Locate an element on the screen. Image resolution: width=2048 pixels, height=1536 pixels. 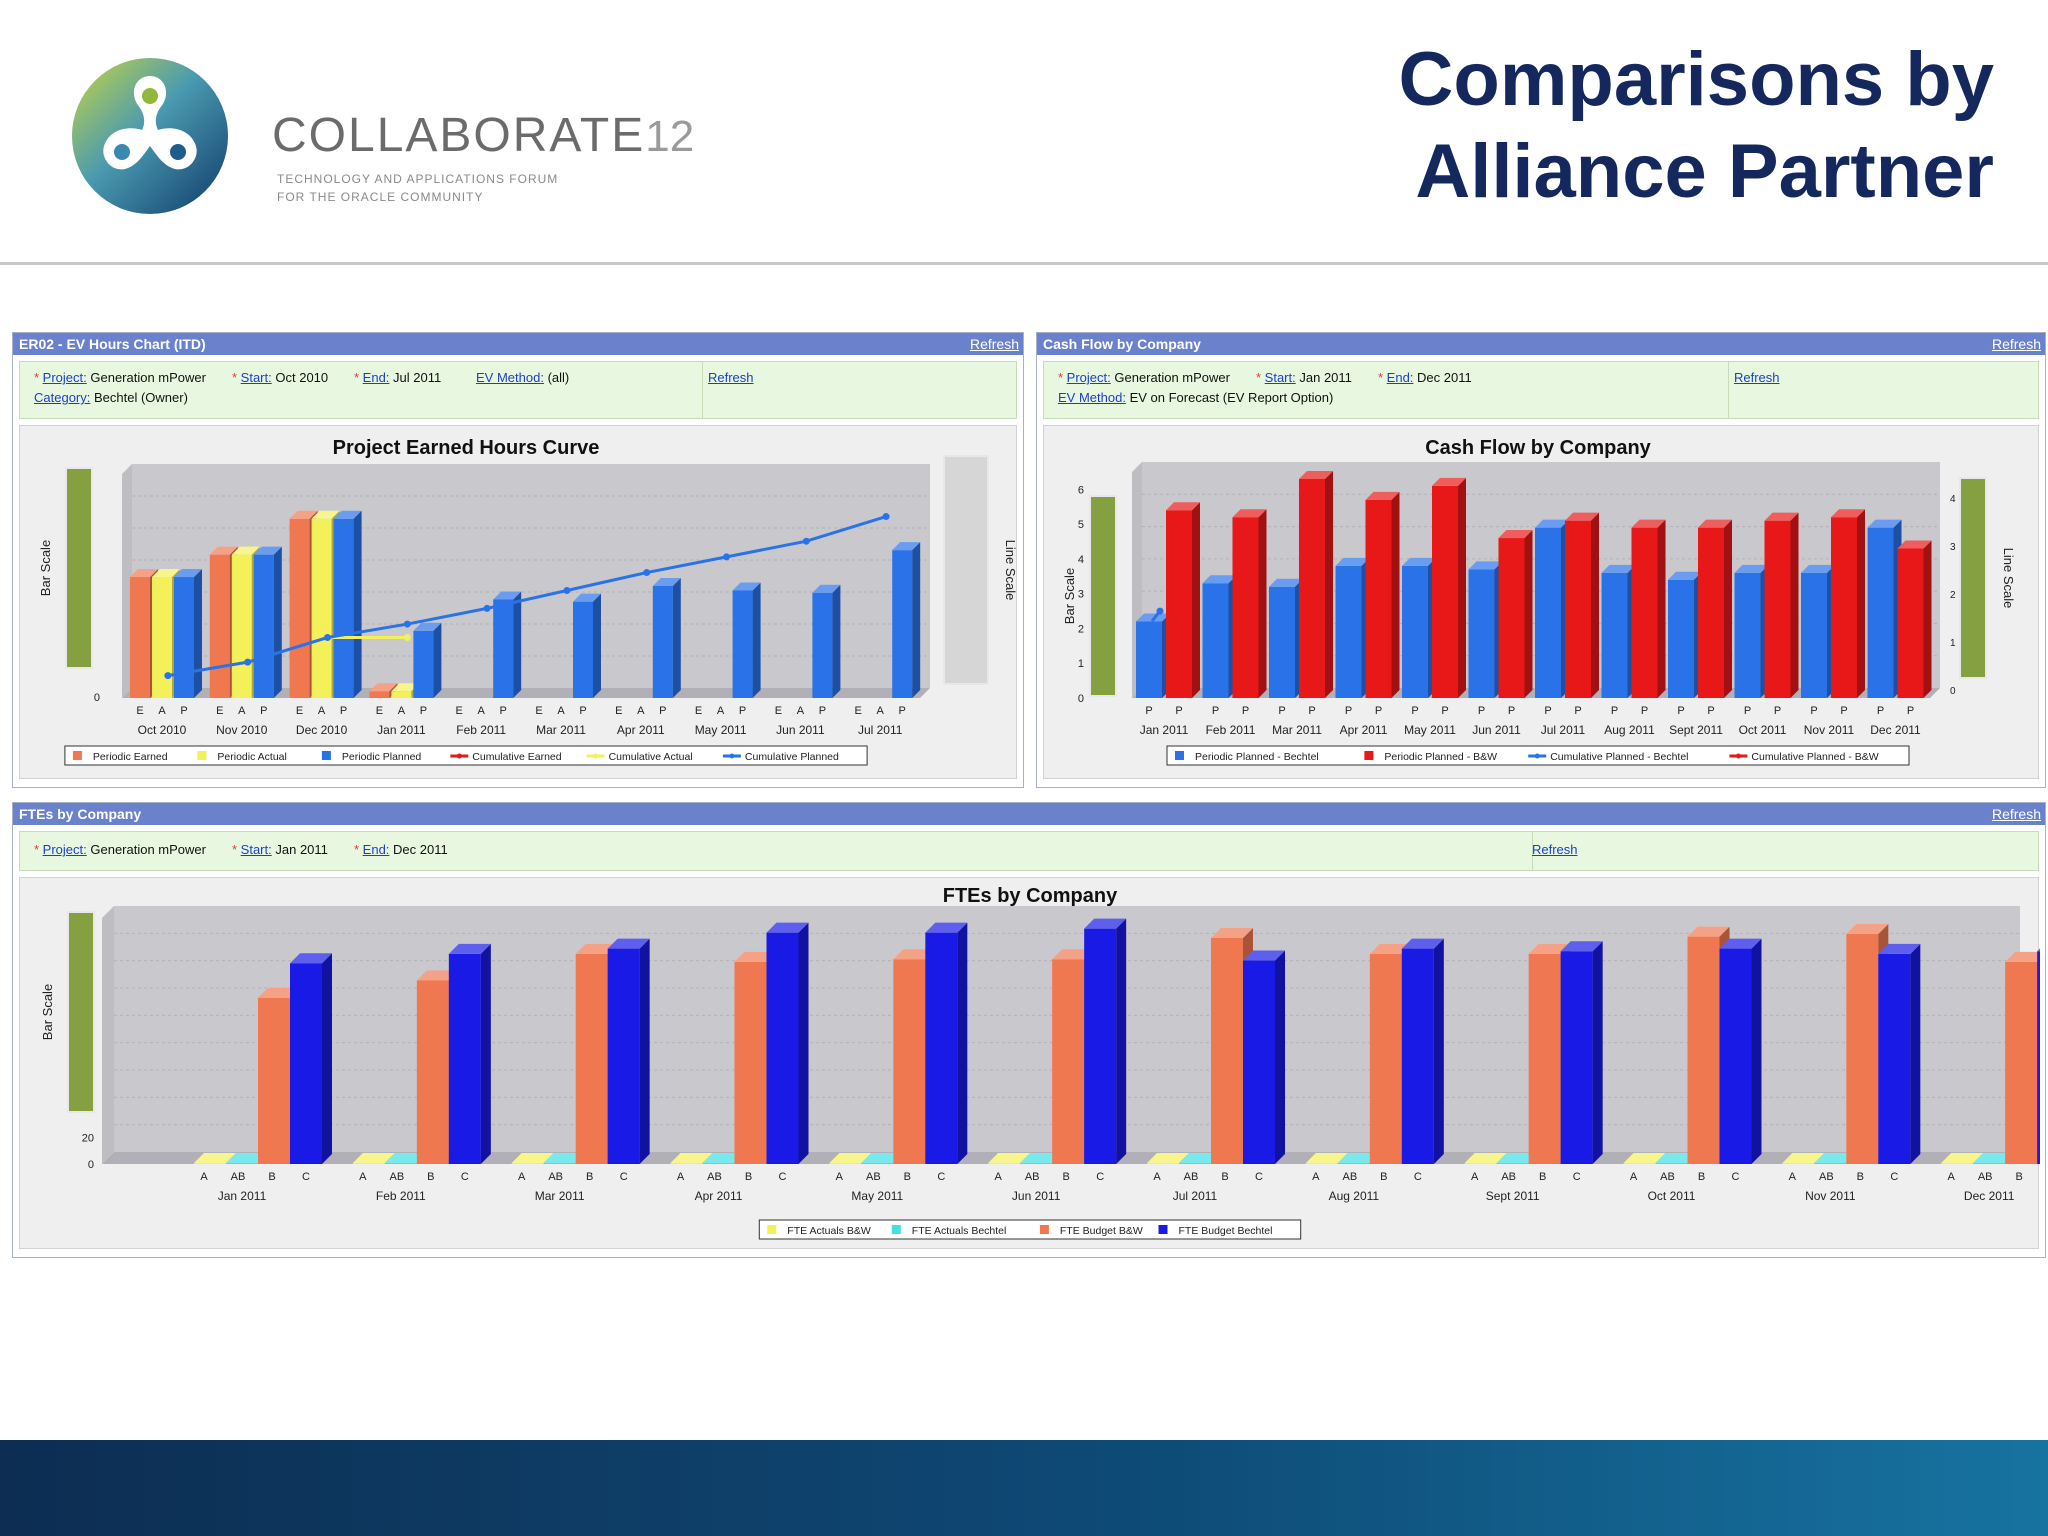
ev-start-link: Start: is located at coordinates (256, 377).